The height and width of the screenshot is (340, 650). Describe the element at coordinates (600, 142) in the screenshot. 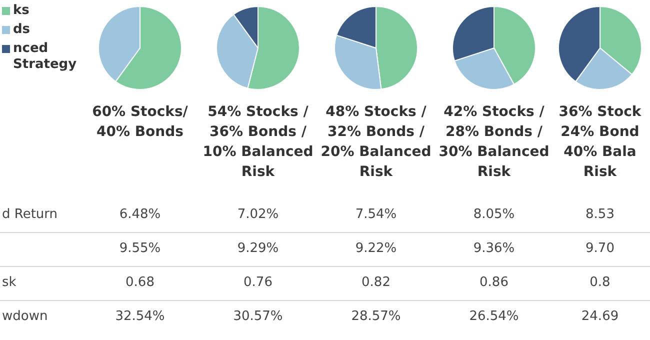

I see `text: 36% Stock 24% Bond 40% Bala Risk` at that location.